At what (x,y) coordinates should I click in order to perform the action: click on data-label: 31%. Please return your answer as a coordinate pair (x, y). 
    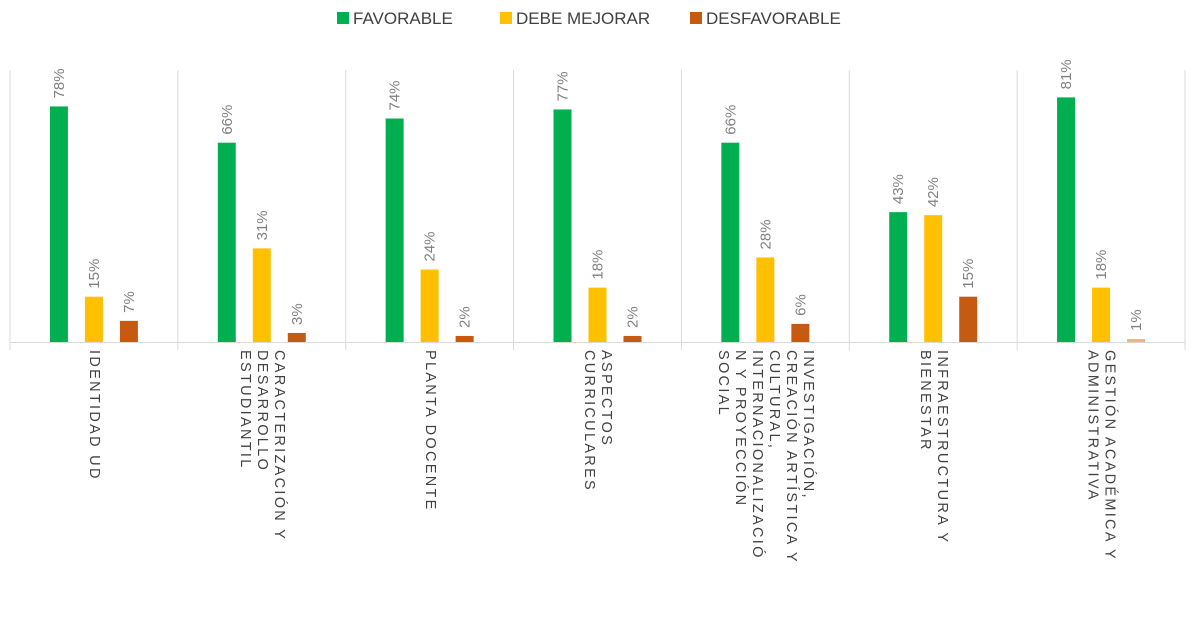
    Looking at the image, I should click on (262, 225).